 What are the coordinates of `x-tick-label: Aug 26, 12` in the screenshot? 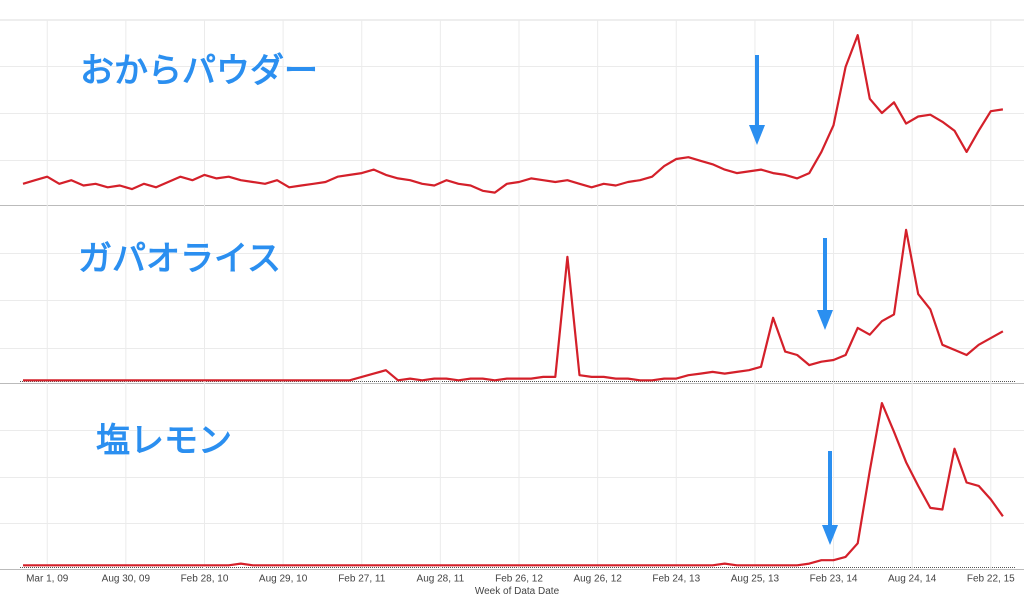 It's located at (597, 579).